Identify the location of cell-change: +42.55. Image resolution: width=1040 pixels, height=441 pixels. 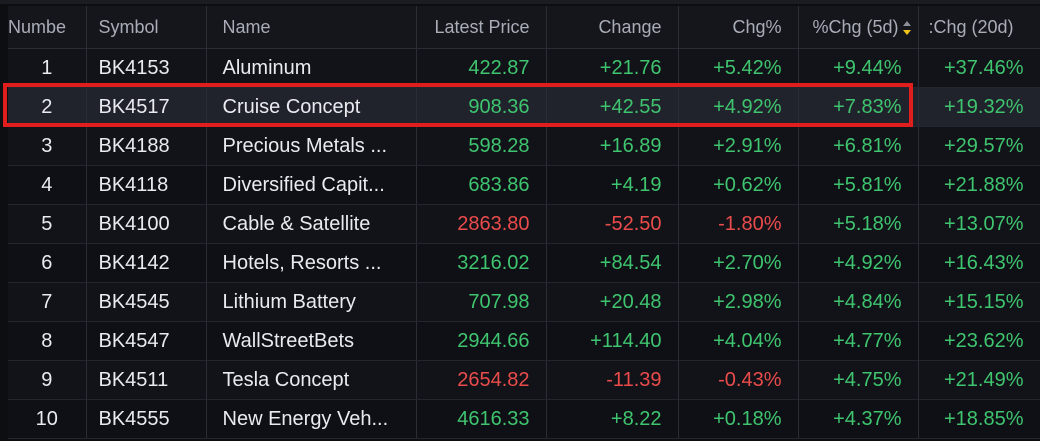
(612, 107).